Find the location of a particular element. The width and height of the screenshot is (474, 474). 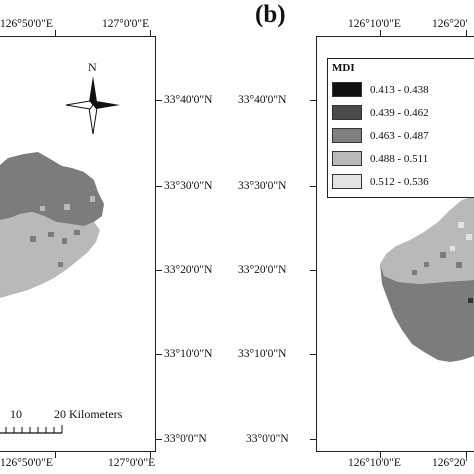

legend-range: 0.463 - 0.487 is located at coordinates (399, 136).